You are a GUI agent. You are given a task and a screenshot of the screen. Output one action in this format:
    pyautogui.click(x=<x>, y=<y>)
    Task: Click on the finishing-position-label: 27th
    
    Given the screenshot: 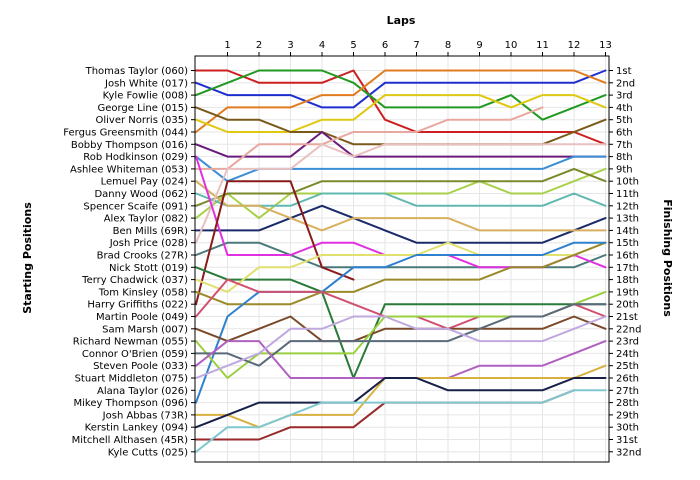 What is the action you would take?
    pyautogui.click(x=627, y=391)
    